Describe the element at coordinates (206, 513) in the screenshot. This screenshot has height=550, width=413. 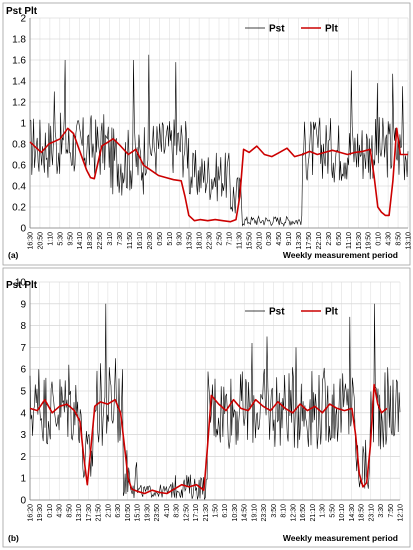
I see `x-tick-label: 21:30` at that location.